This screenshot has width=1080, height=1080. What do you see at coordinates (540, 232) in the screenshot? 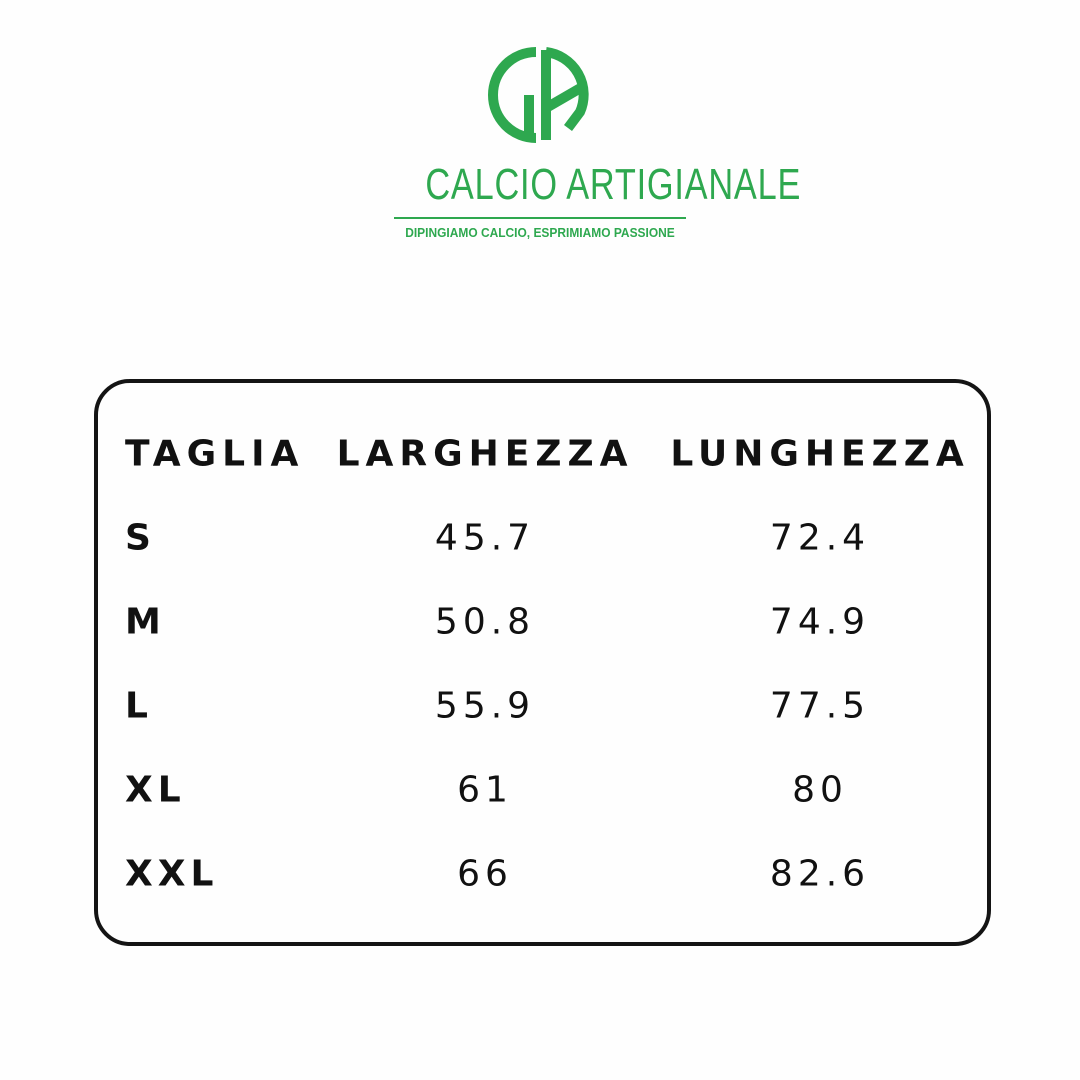
I see `brand-tagline: DIPINGIAMO CALCIO, ESPRIMIAMO PASSIONE` at bounding box center [540, 232].